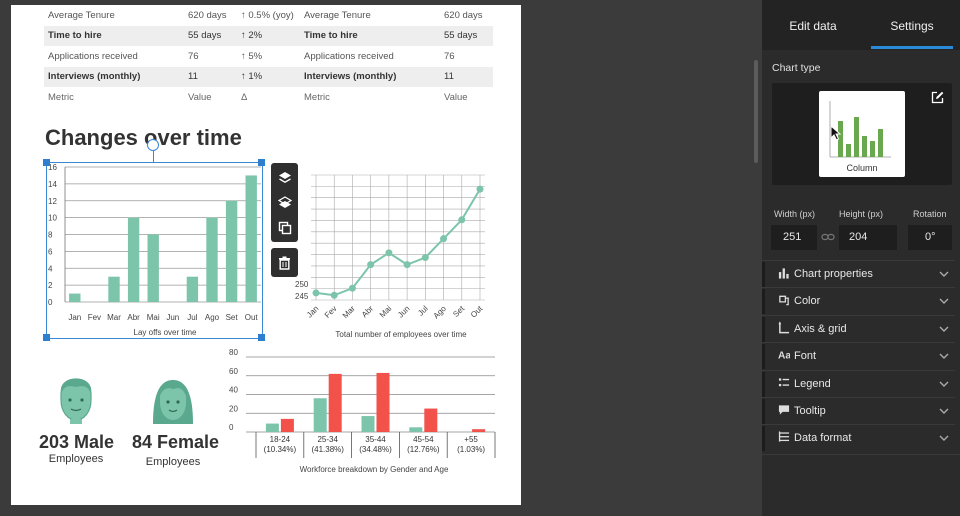 This screenshot has width=960, height=516. Describe the element at coordinates (823, 438) in the screenshot. I see `accordion-label: Data format` at that location.